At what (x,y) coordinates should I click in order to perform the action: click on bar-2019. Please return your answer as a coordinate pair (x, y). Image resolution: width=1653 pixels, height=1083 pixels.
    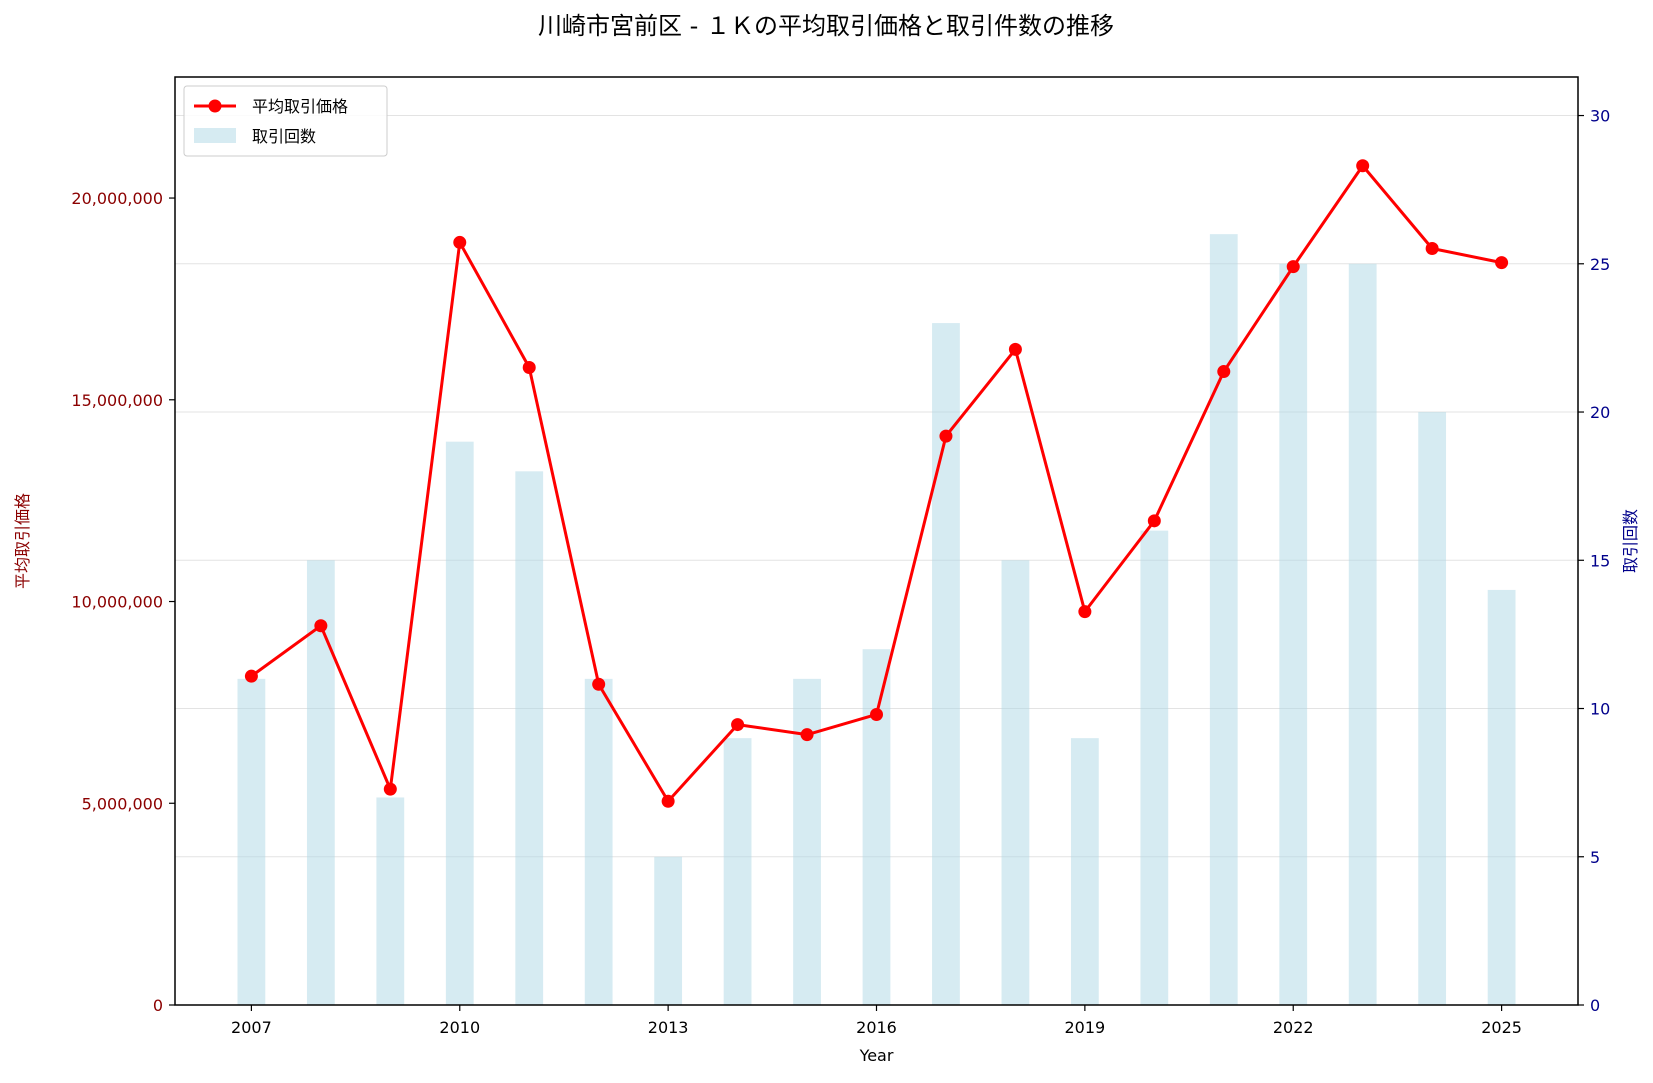
    Looking at the image, I should click on (1084, 871).